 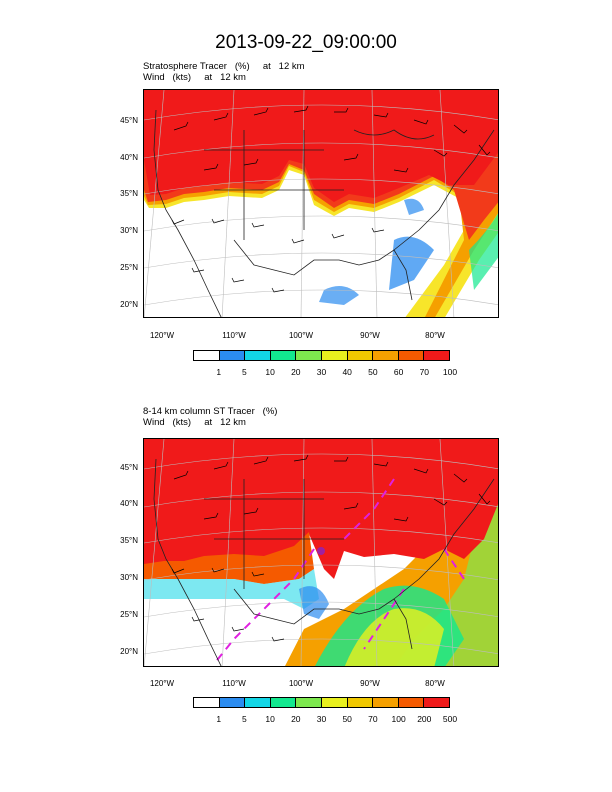 I want to click on panel1-lon-label: 110°W, so click(x=234, y=335).